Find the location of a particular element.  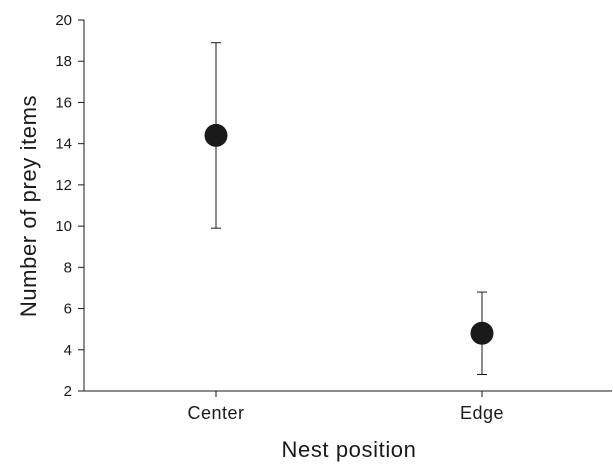

x-category-label: Center is located at coordinates (215, 413).